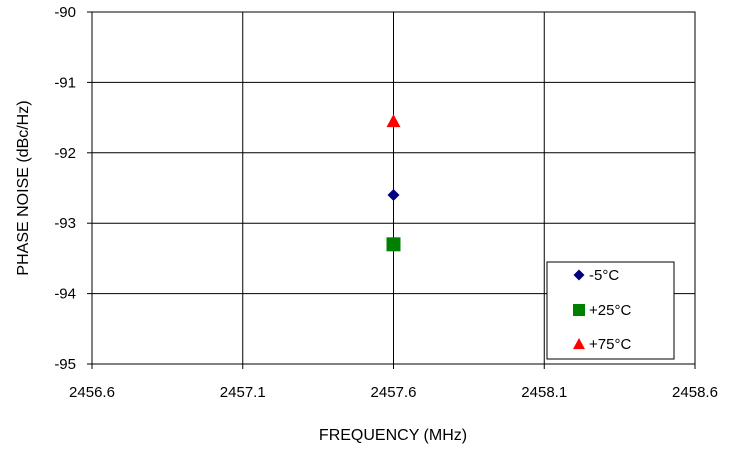  What do you see at coordinates (65, 364) in the screenshot?
I see `y-tick-label: -95` at bounding box center [65, 364].